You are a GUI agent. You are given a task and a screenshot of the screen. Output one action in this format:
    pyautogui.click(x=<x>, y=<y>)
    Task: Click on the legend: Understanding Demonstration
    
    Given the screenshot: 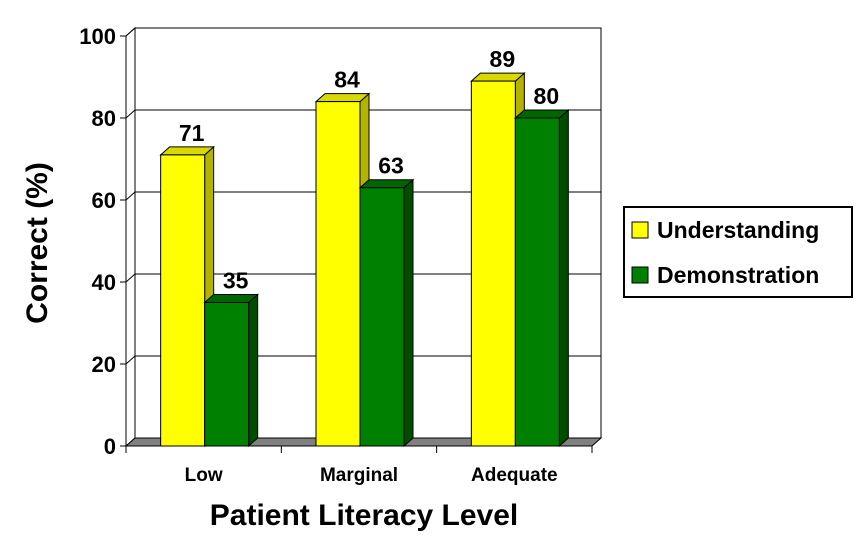 What is the action you would take?
    pyautogui.click(x=738, y=252)
    